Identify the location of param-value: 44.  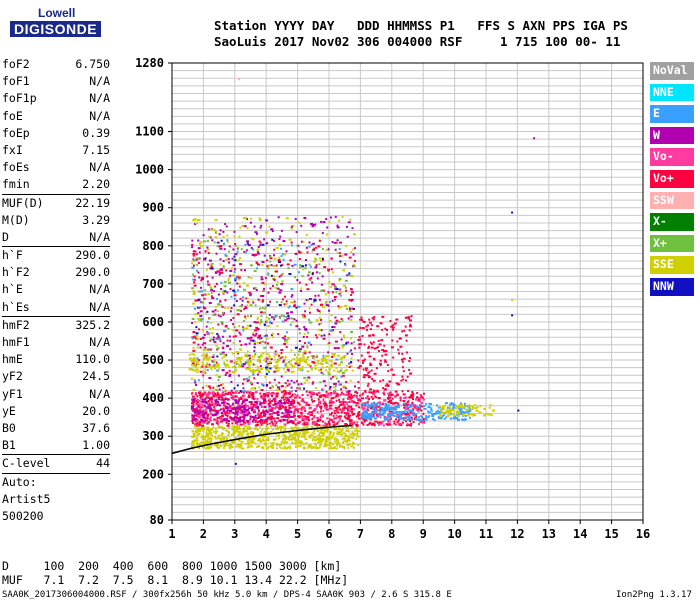
(103, 463).